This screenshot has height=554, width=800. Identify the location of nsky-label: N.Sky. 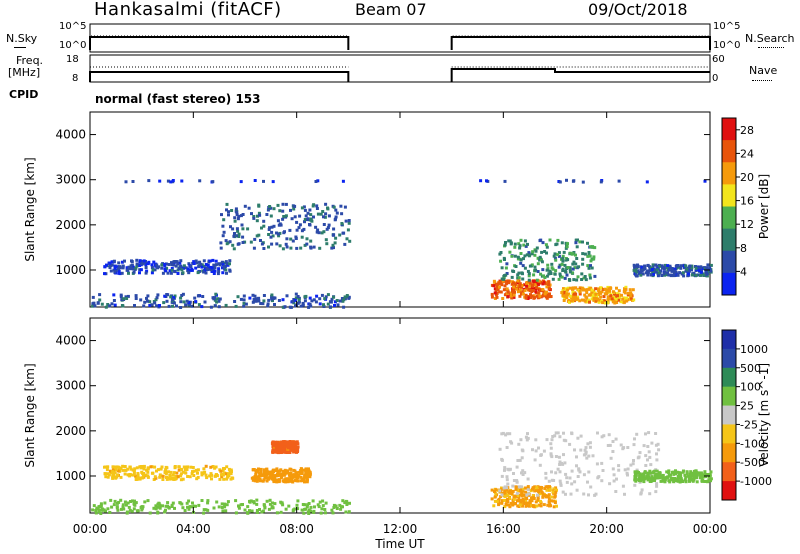
(22, 38).